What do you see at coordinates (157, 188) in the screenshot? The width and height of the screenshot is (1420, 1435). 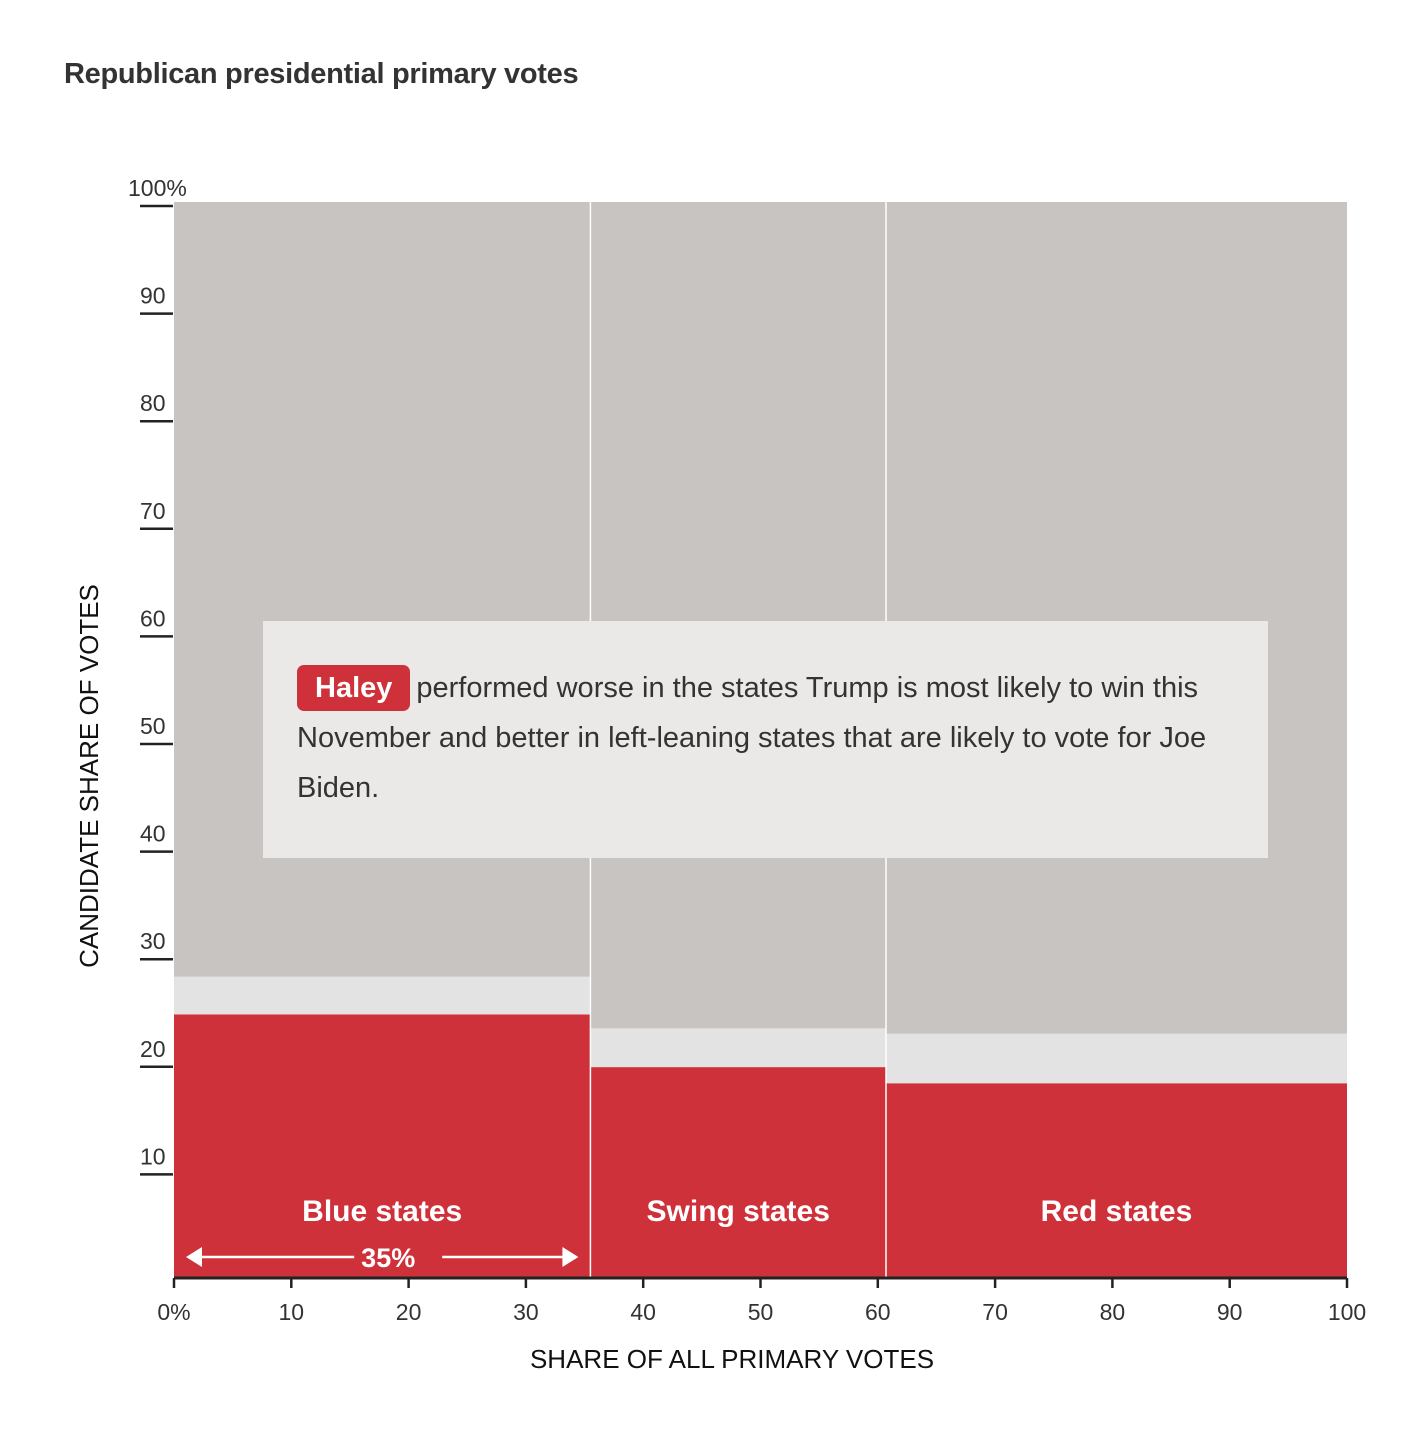 I see `y-tick-label-100: 100%` at bounding box center [157, 188].